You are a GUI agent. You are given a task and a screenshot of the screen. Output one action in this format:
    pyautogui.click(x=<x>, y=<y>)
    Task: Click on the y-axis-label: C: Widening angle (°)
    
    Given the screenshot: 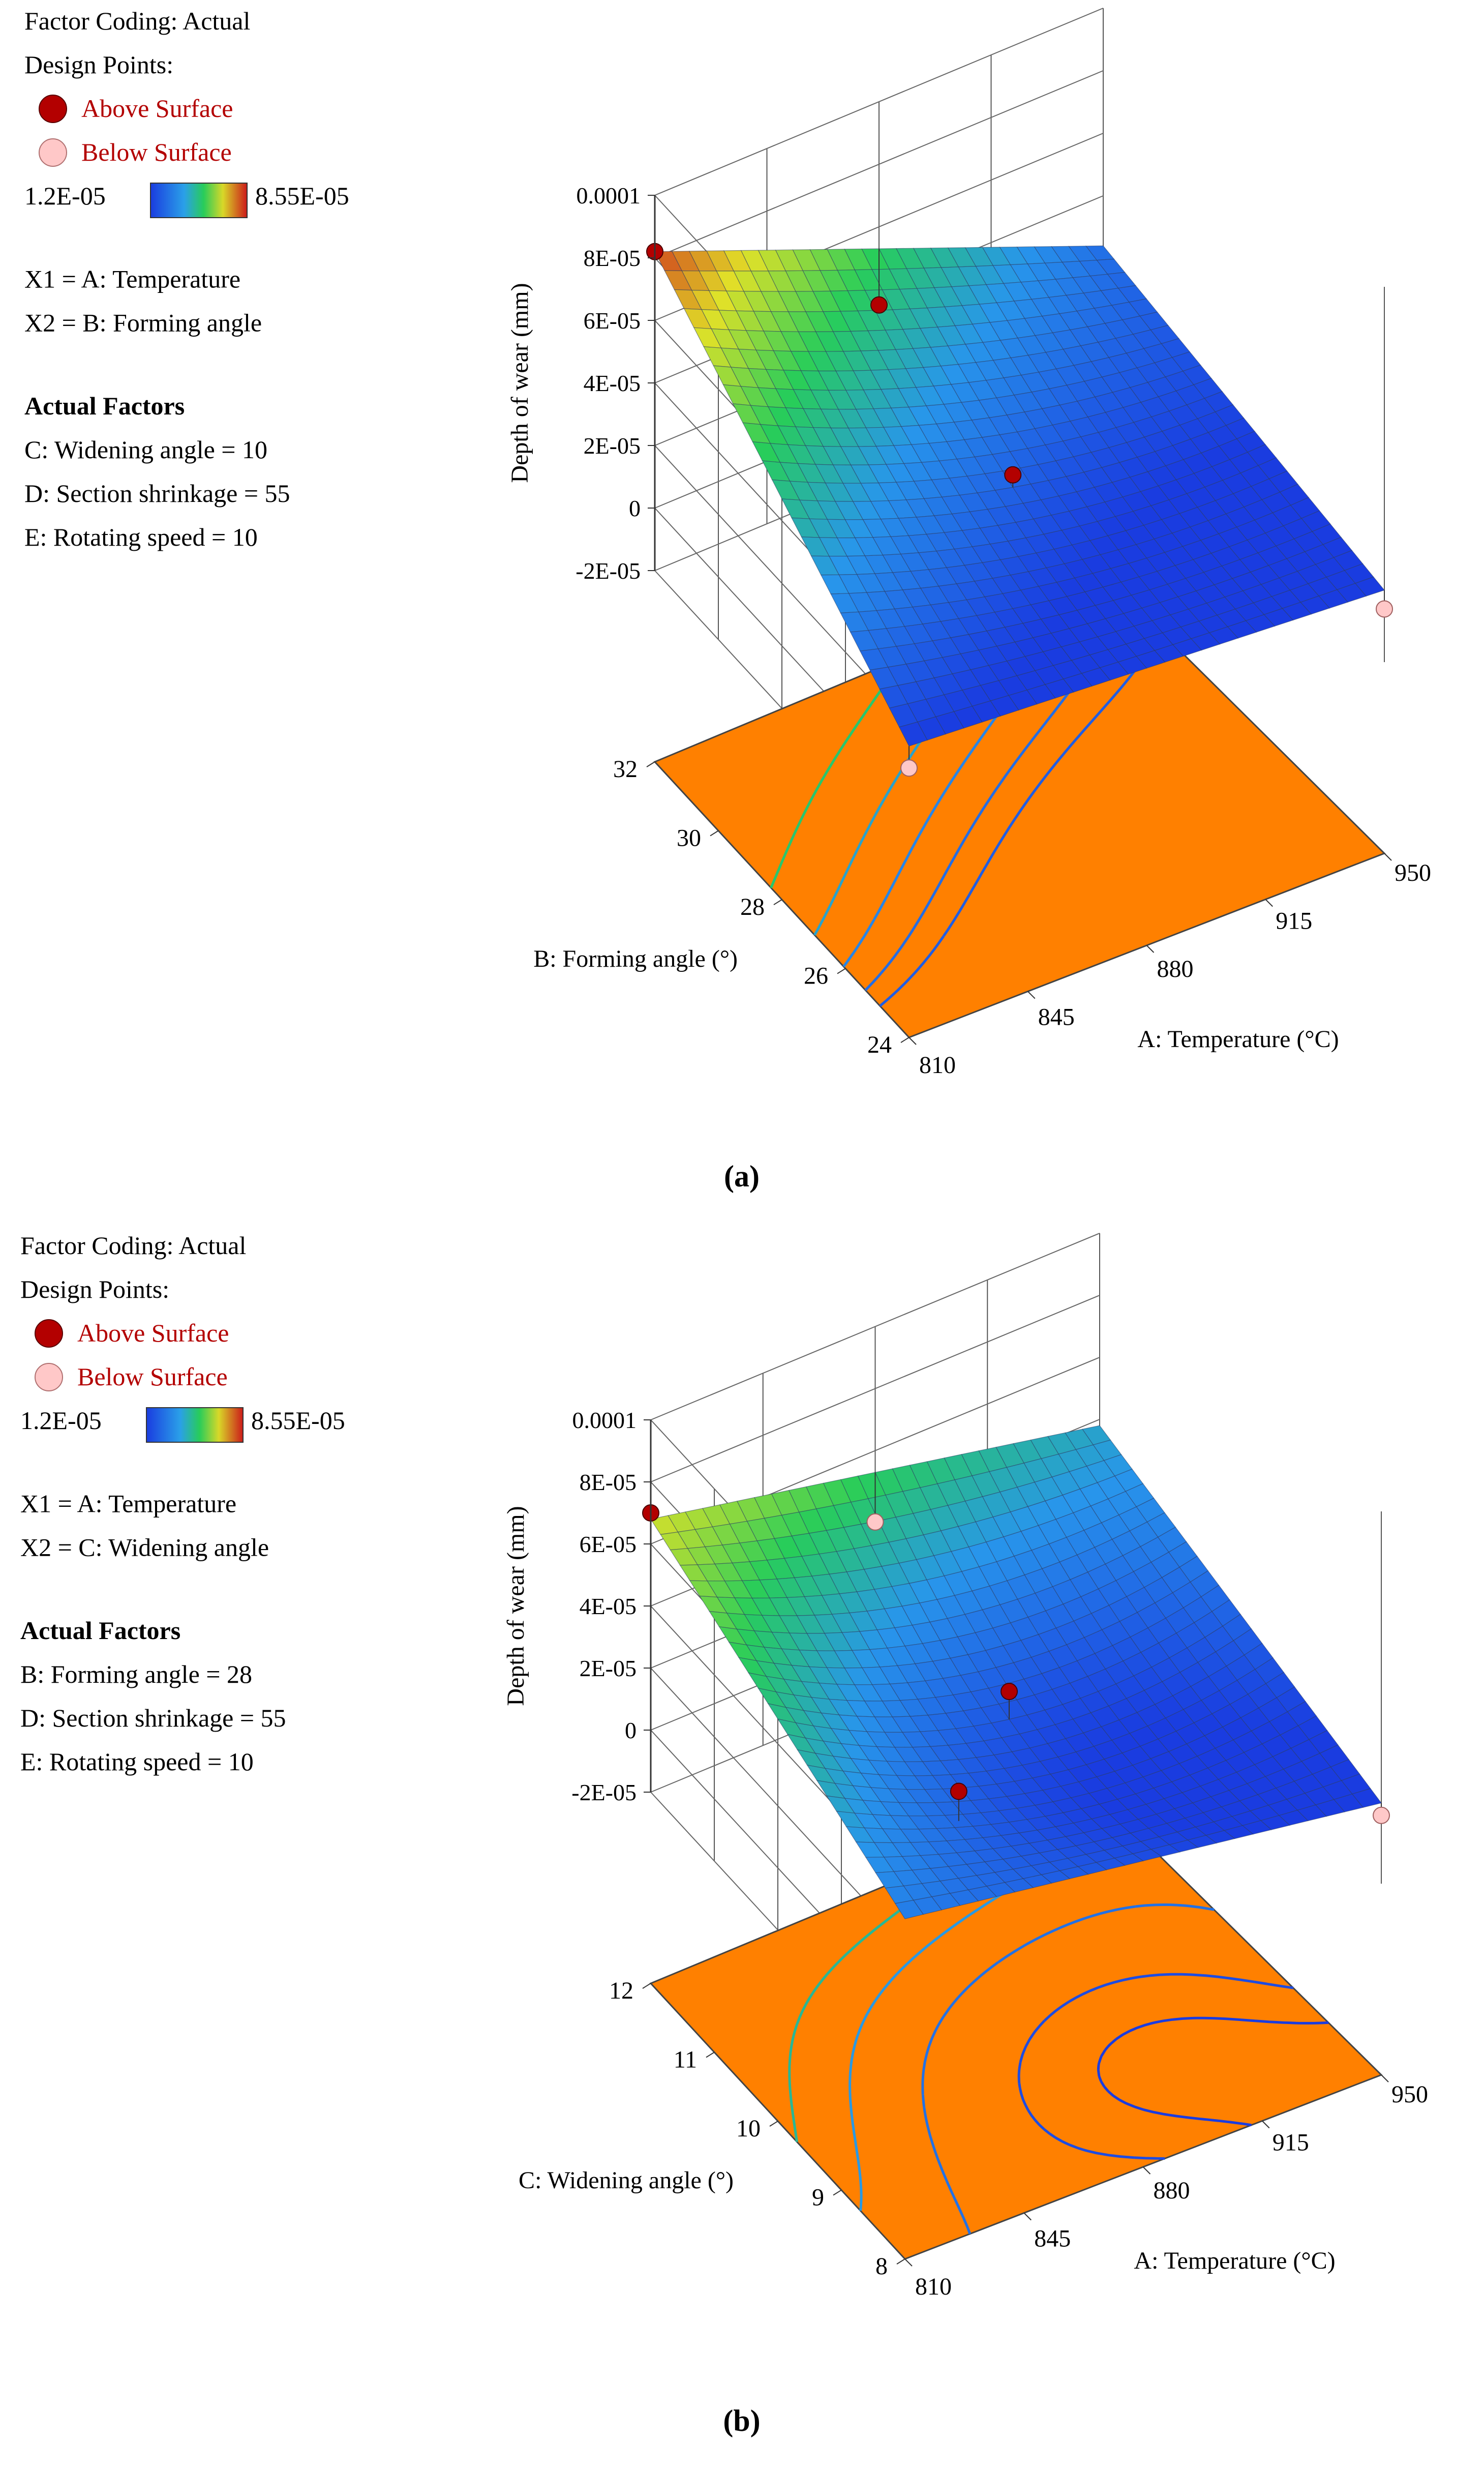 What is the action you would take?
    pyautogui.click(x=626, y=2180)
    